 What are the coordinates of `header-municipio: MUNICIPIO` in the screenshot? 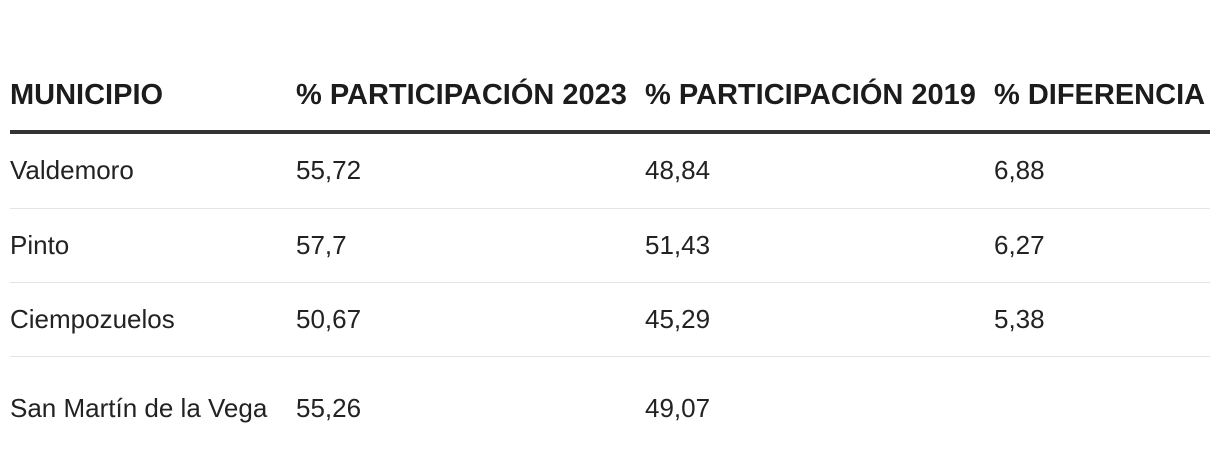 It's located at (153, 67).